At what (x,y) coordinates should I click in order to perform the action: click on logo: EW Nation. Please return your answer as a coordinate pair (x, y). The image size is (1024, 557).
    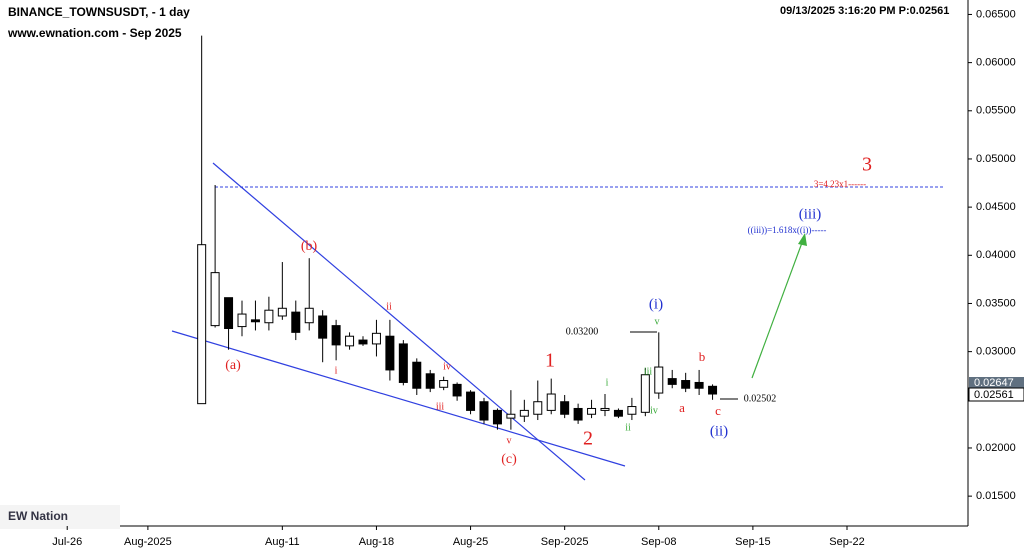
    Looking at the image, I should click on (38, 516).